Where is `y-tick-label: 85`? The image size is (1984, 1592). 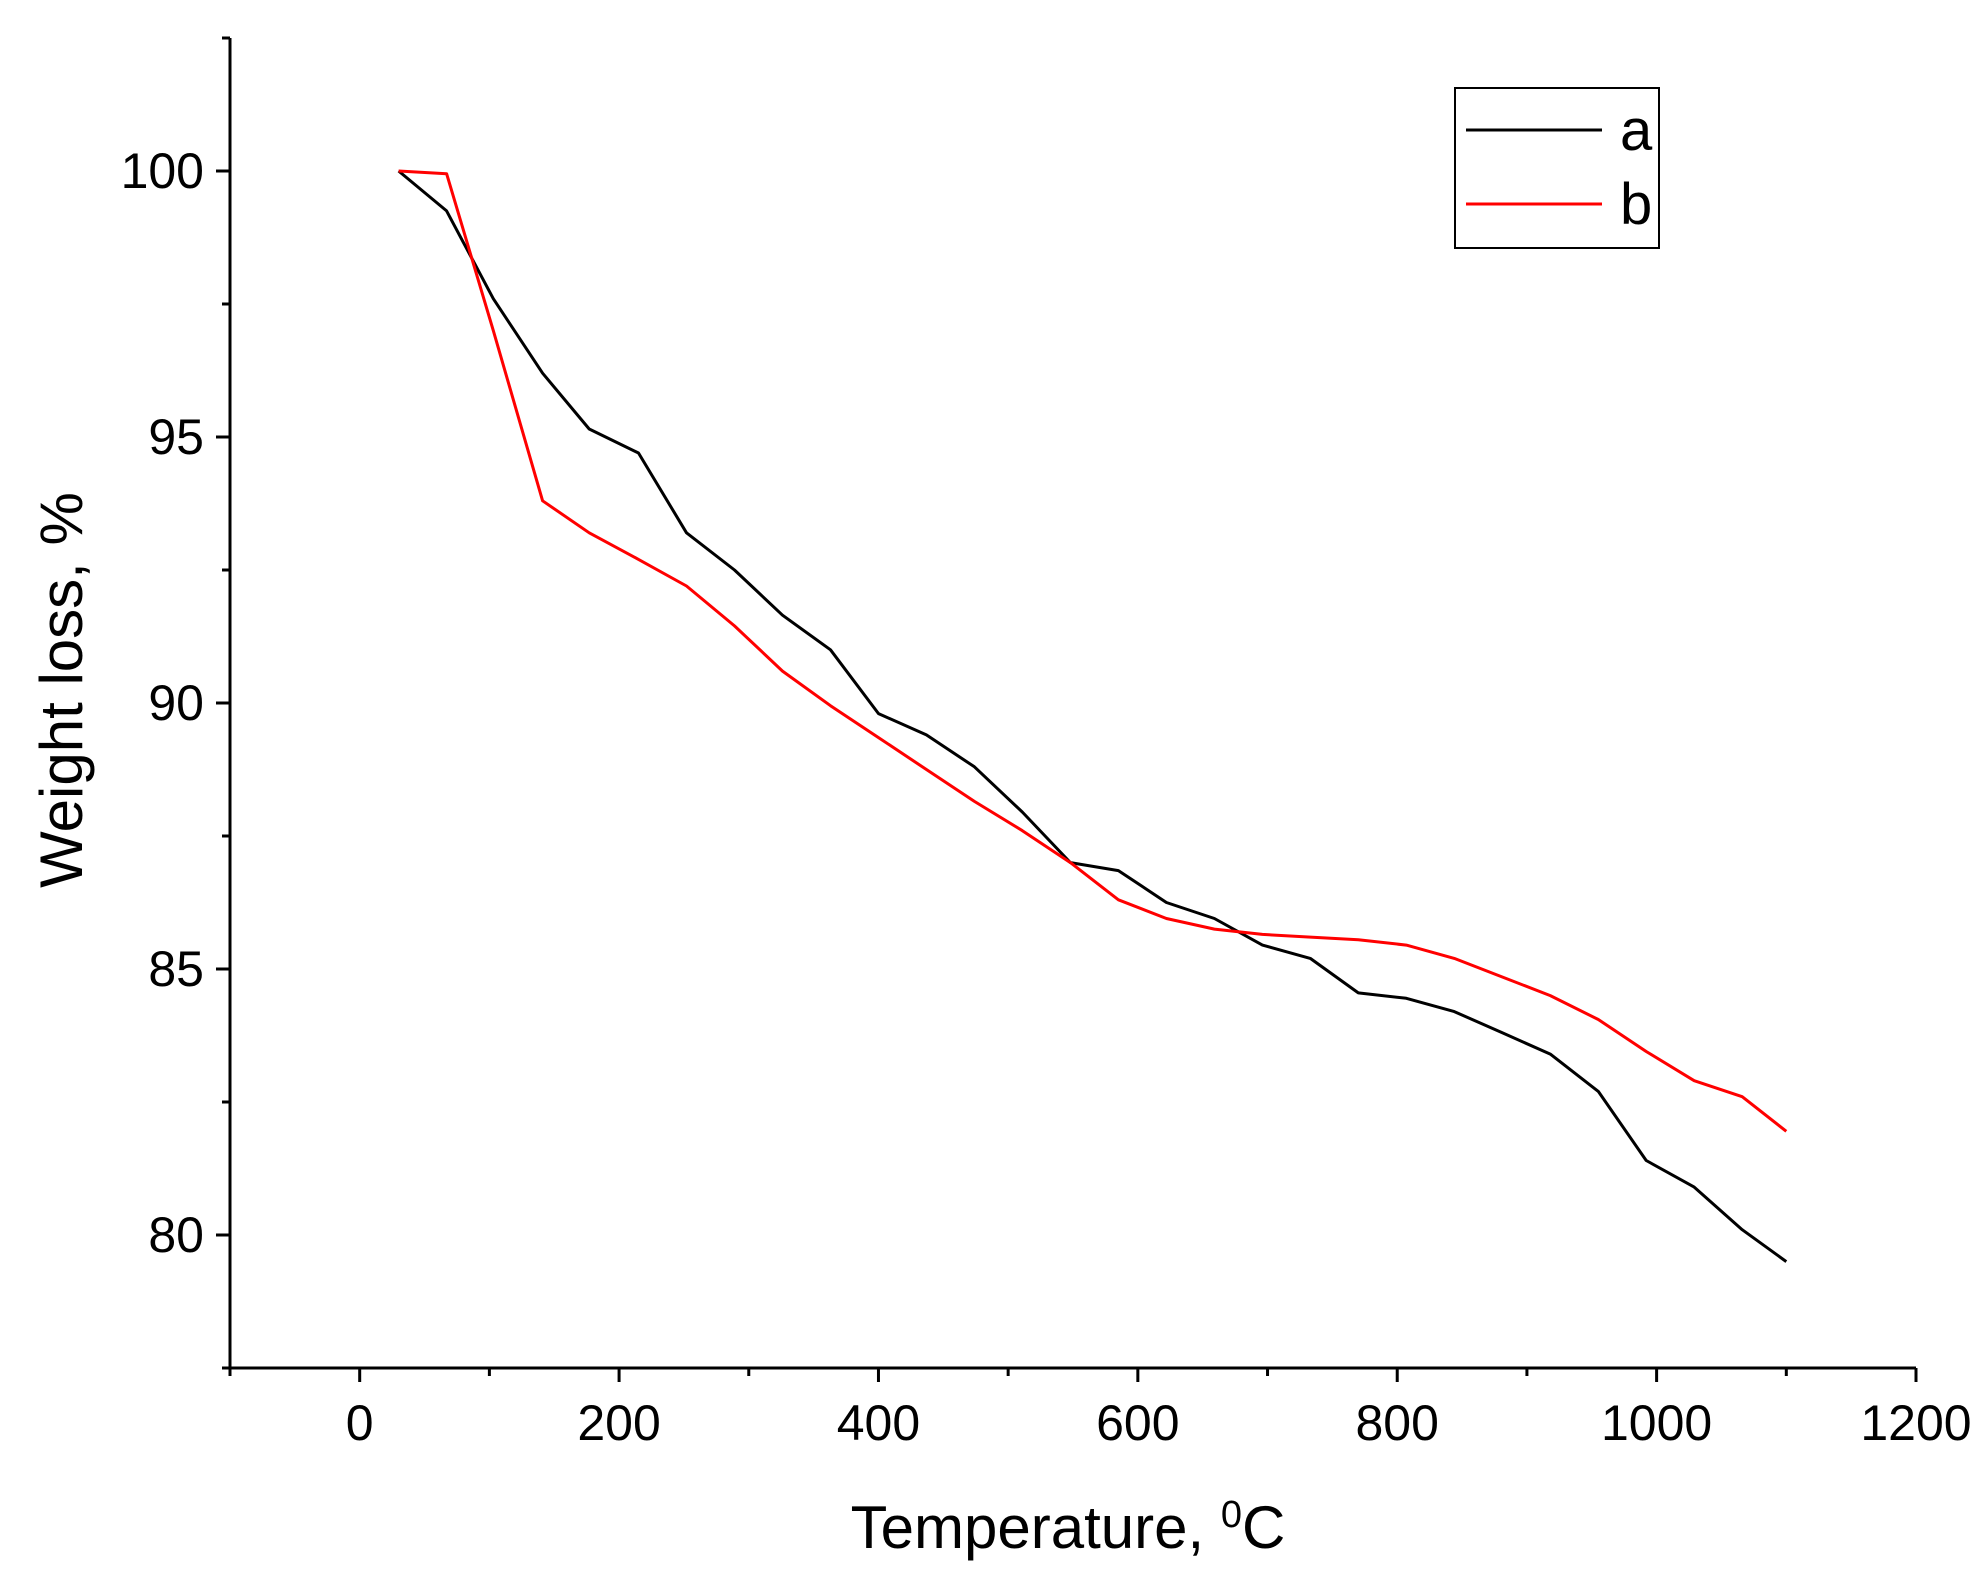 y-tick-label: 85 is located at coordinates (176, 969).